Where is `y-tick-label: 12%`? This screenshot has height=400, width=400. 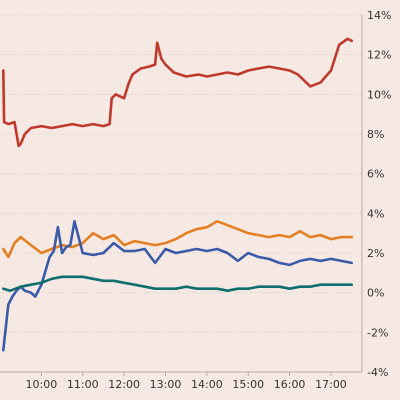
y-tick-label: 12% is located at coordinates (379, 55).